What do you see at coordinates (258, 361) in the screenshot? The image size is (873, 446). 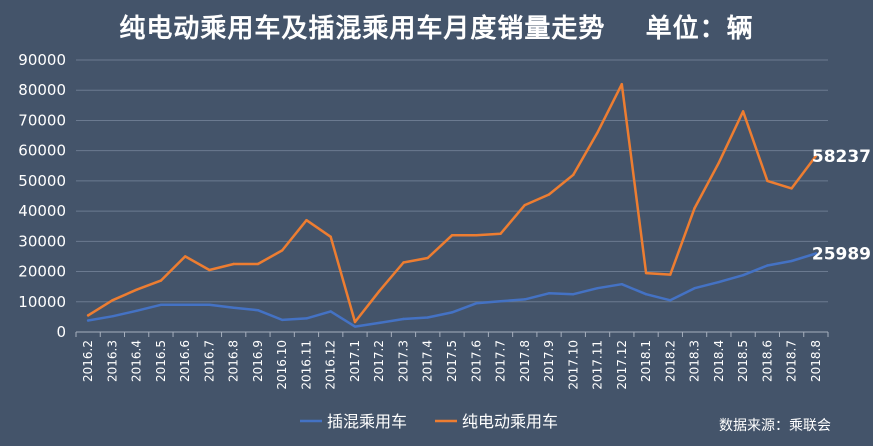 I see `x-tick-label: 2016.9` at bounding box center [258, 361].